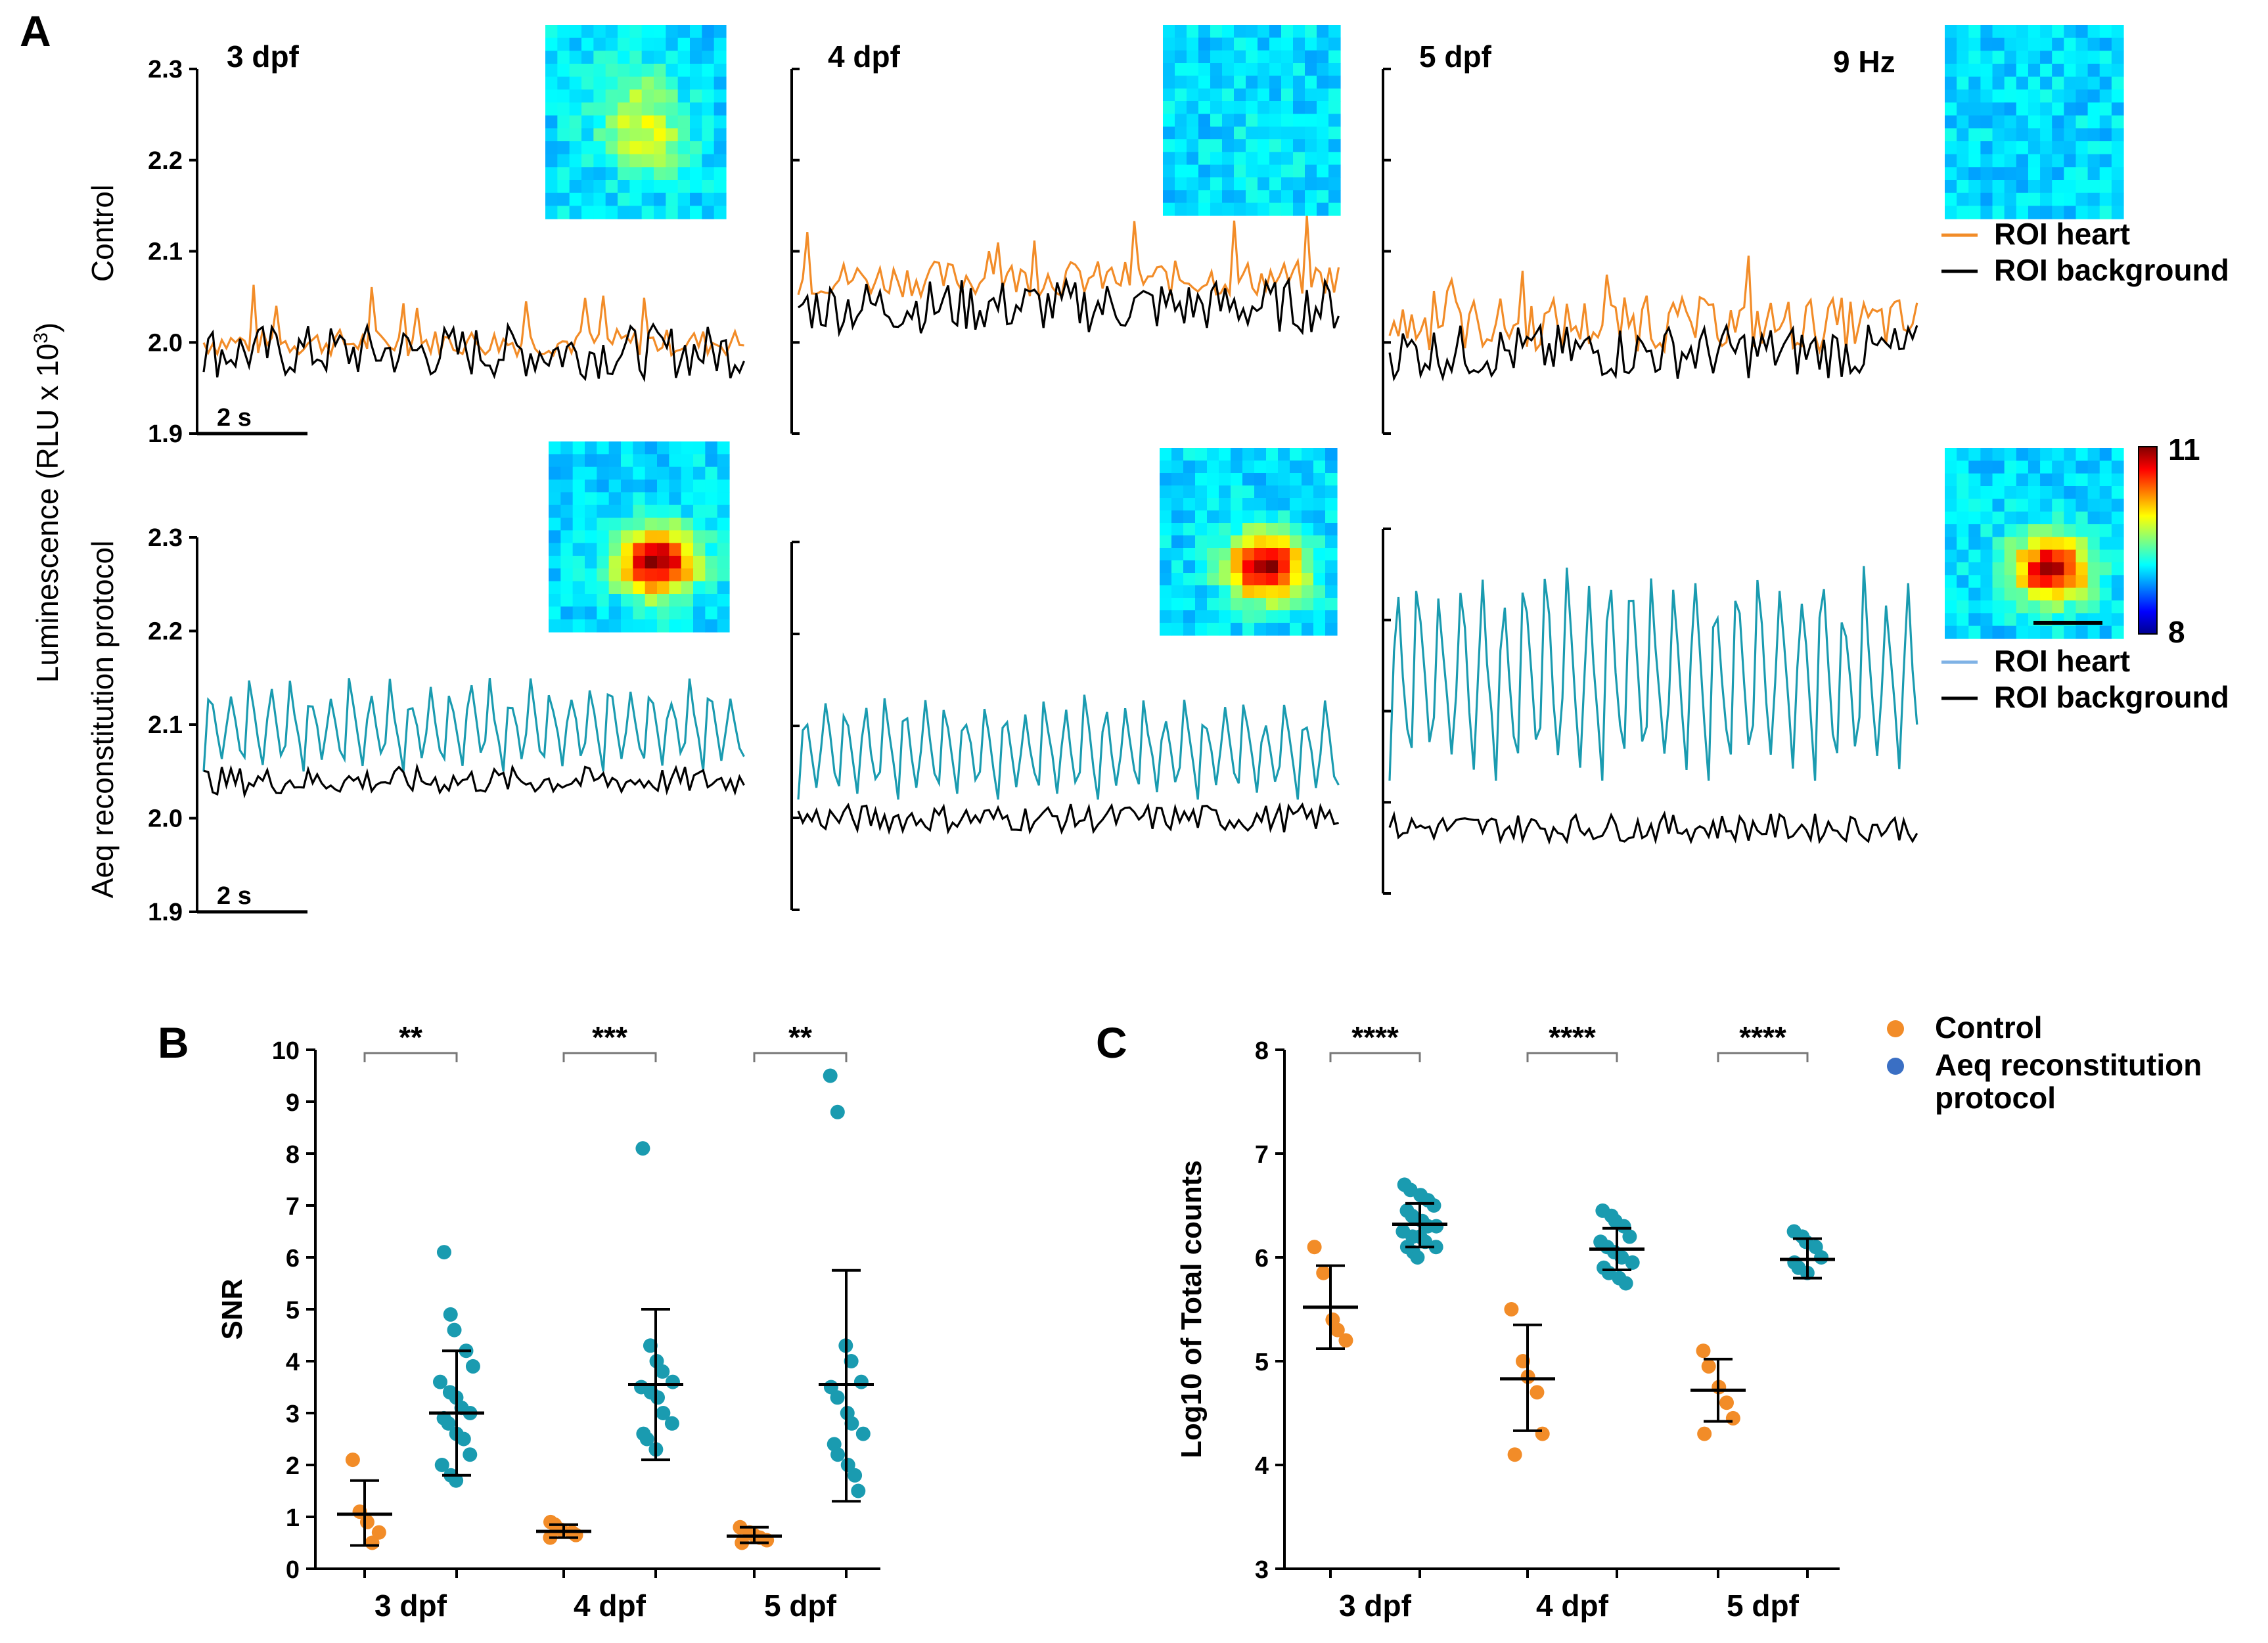 Image resolution: width=2268 pixels, height=1643 pixels. What do you see at coordinates (474, 781) in the screenshot?
I see `trace-roi-background` at bounding box center [474, 781].